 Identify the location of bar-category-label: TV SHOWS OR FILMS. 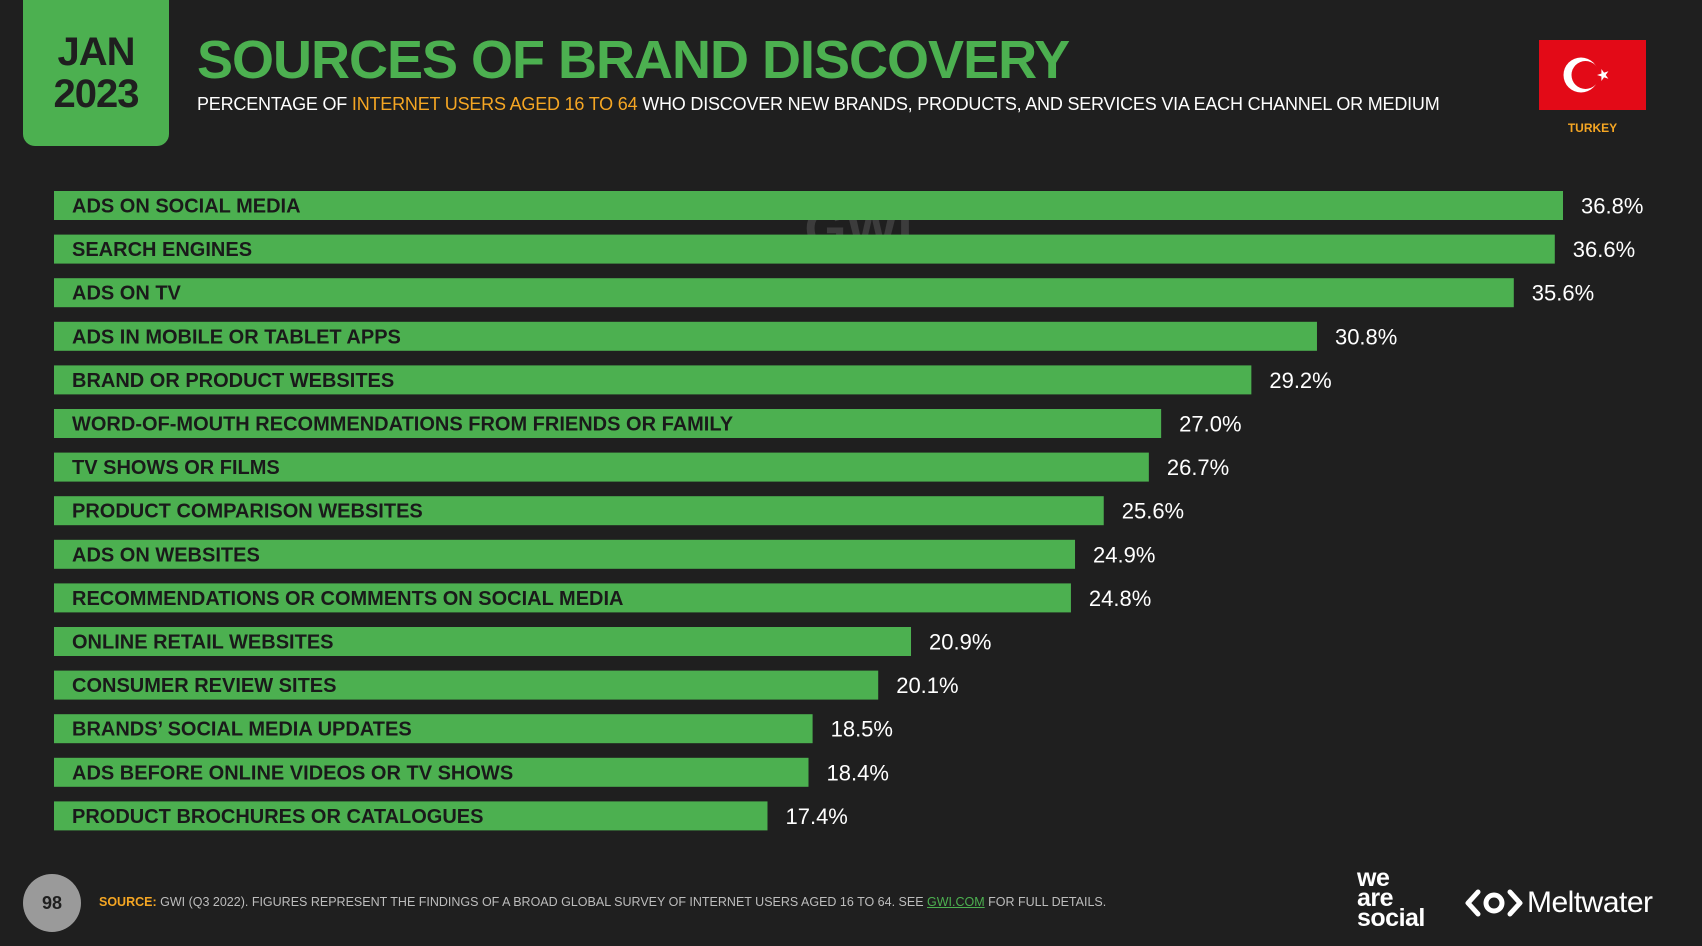
(176, 468).